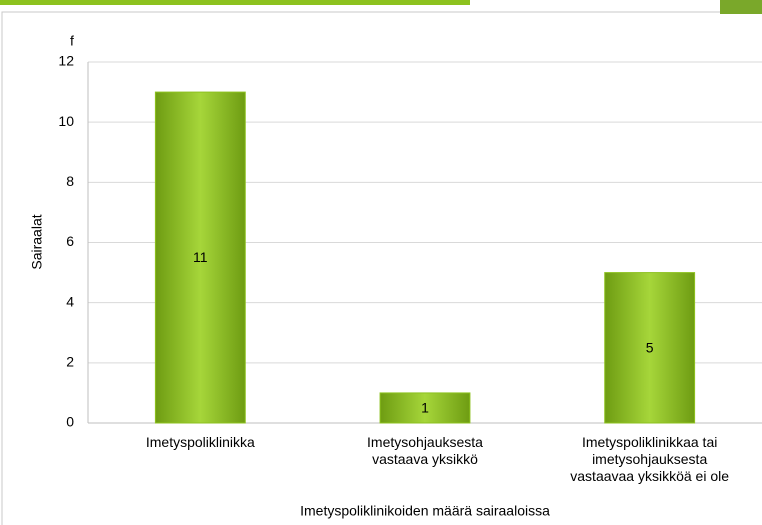 The image size is (762, 525). Describe the element at coordinates (235, 2) in the screenshot. I see `header-strip` at that location.